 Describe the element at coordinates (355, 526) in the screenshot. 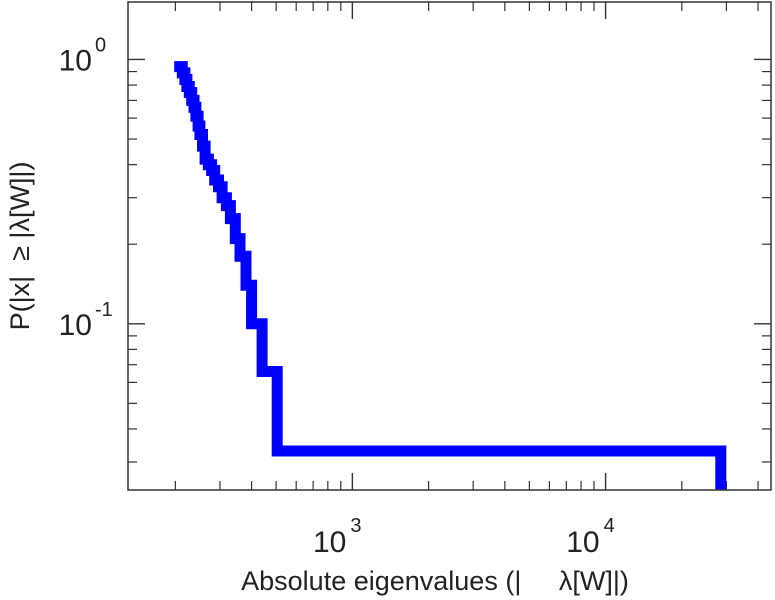

I see `x-tick-exponent: 3` at that location.